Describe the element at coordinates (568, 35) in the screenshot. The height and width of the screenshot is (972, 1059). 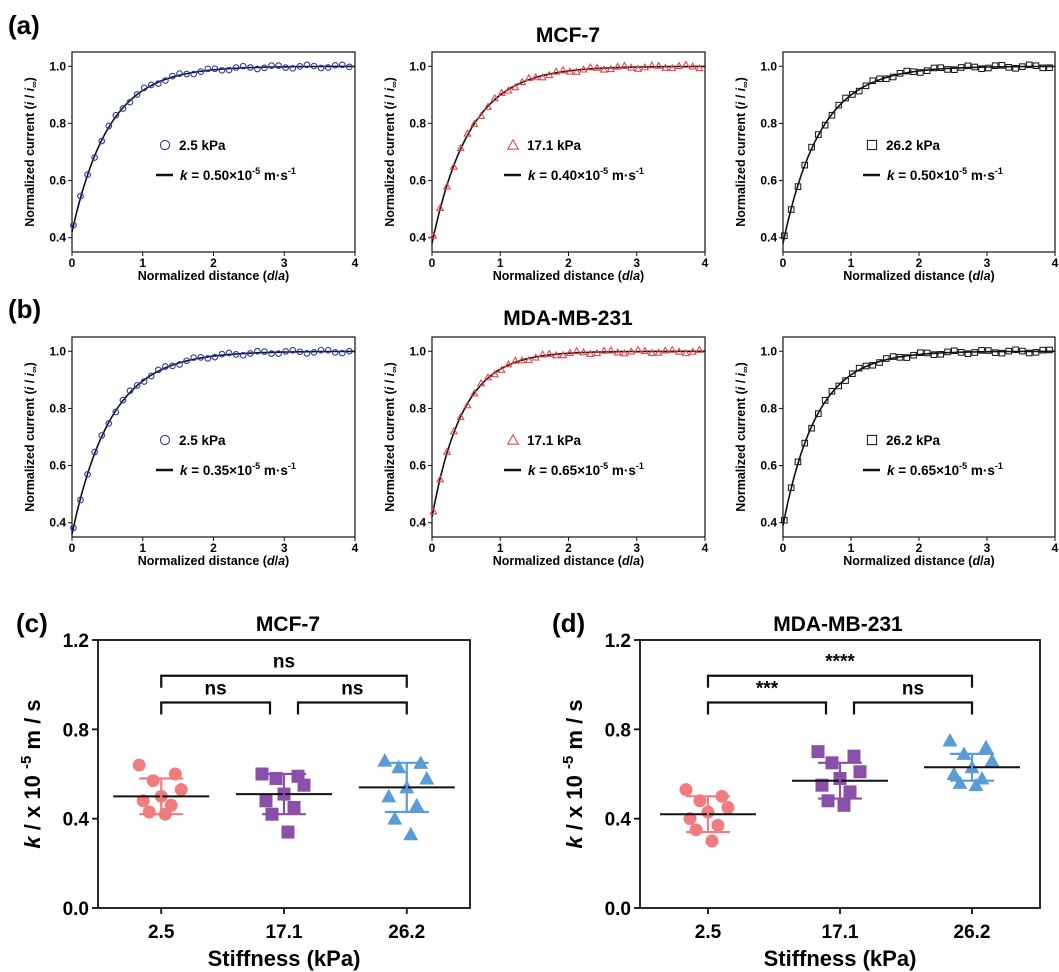
I see `group-title-a: MCF-7` at that location.